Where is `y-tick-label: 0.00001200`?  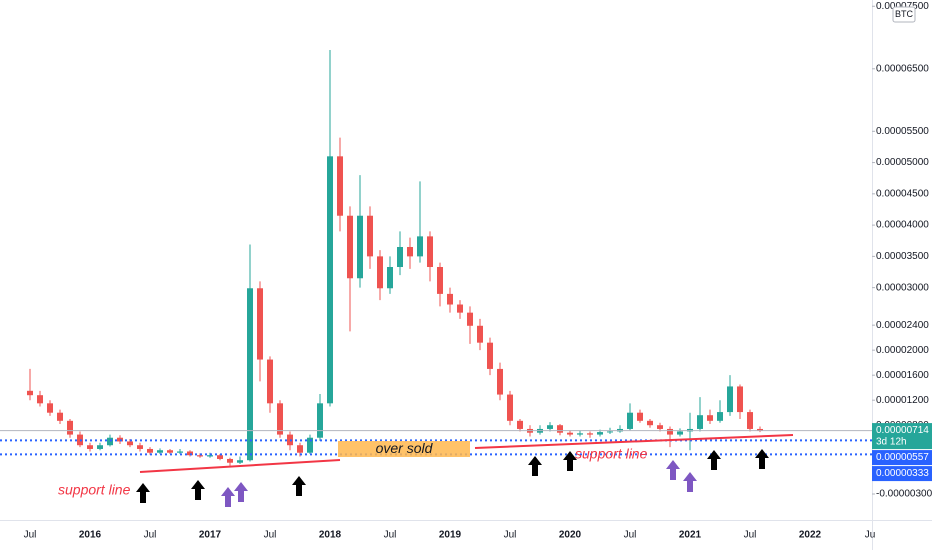
y-tick-label: 0.00001200 is located at coordinates (902, 400).